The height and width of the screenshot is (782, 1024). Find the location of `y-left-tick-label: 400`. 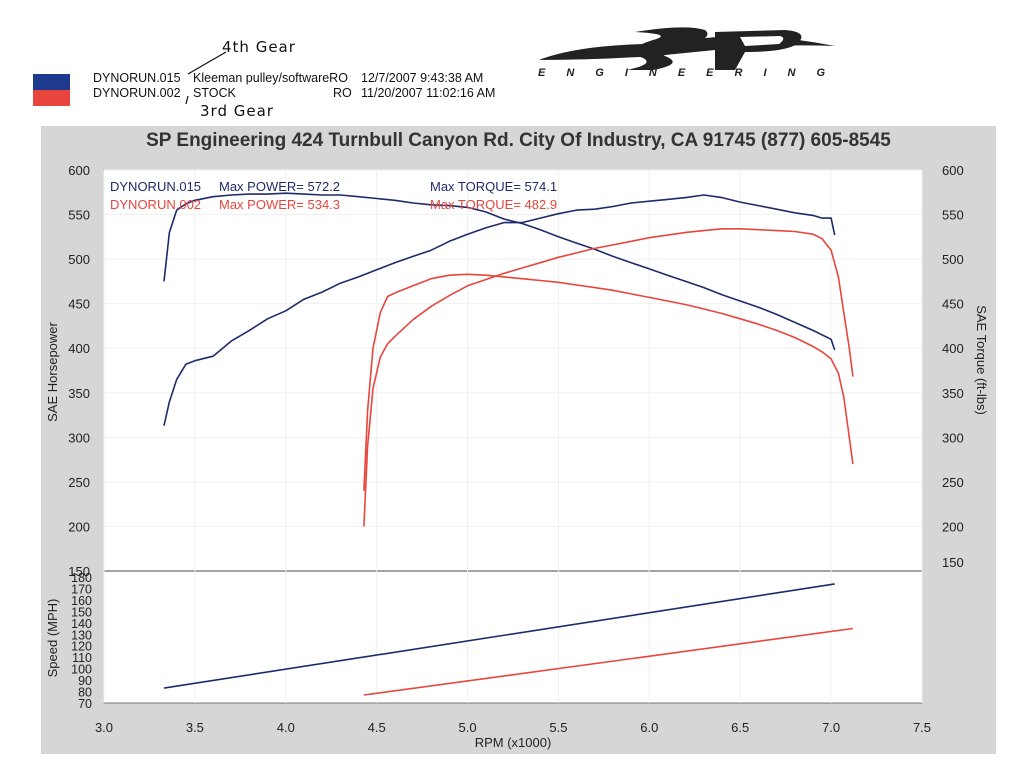

y-left-tick-label: 400 is located at coordinates (79, 348).